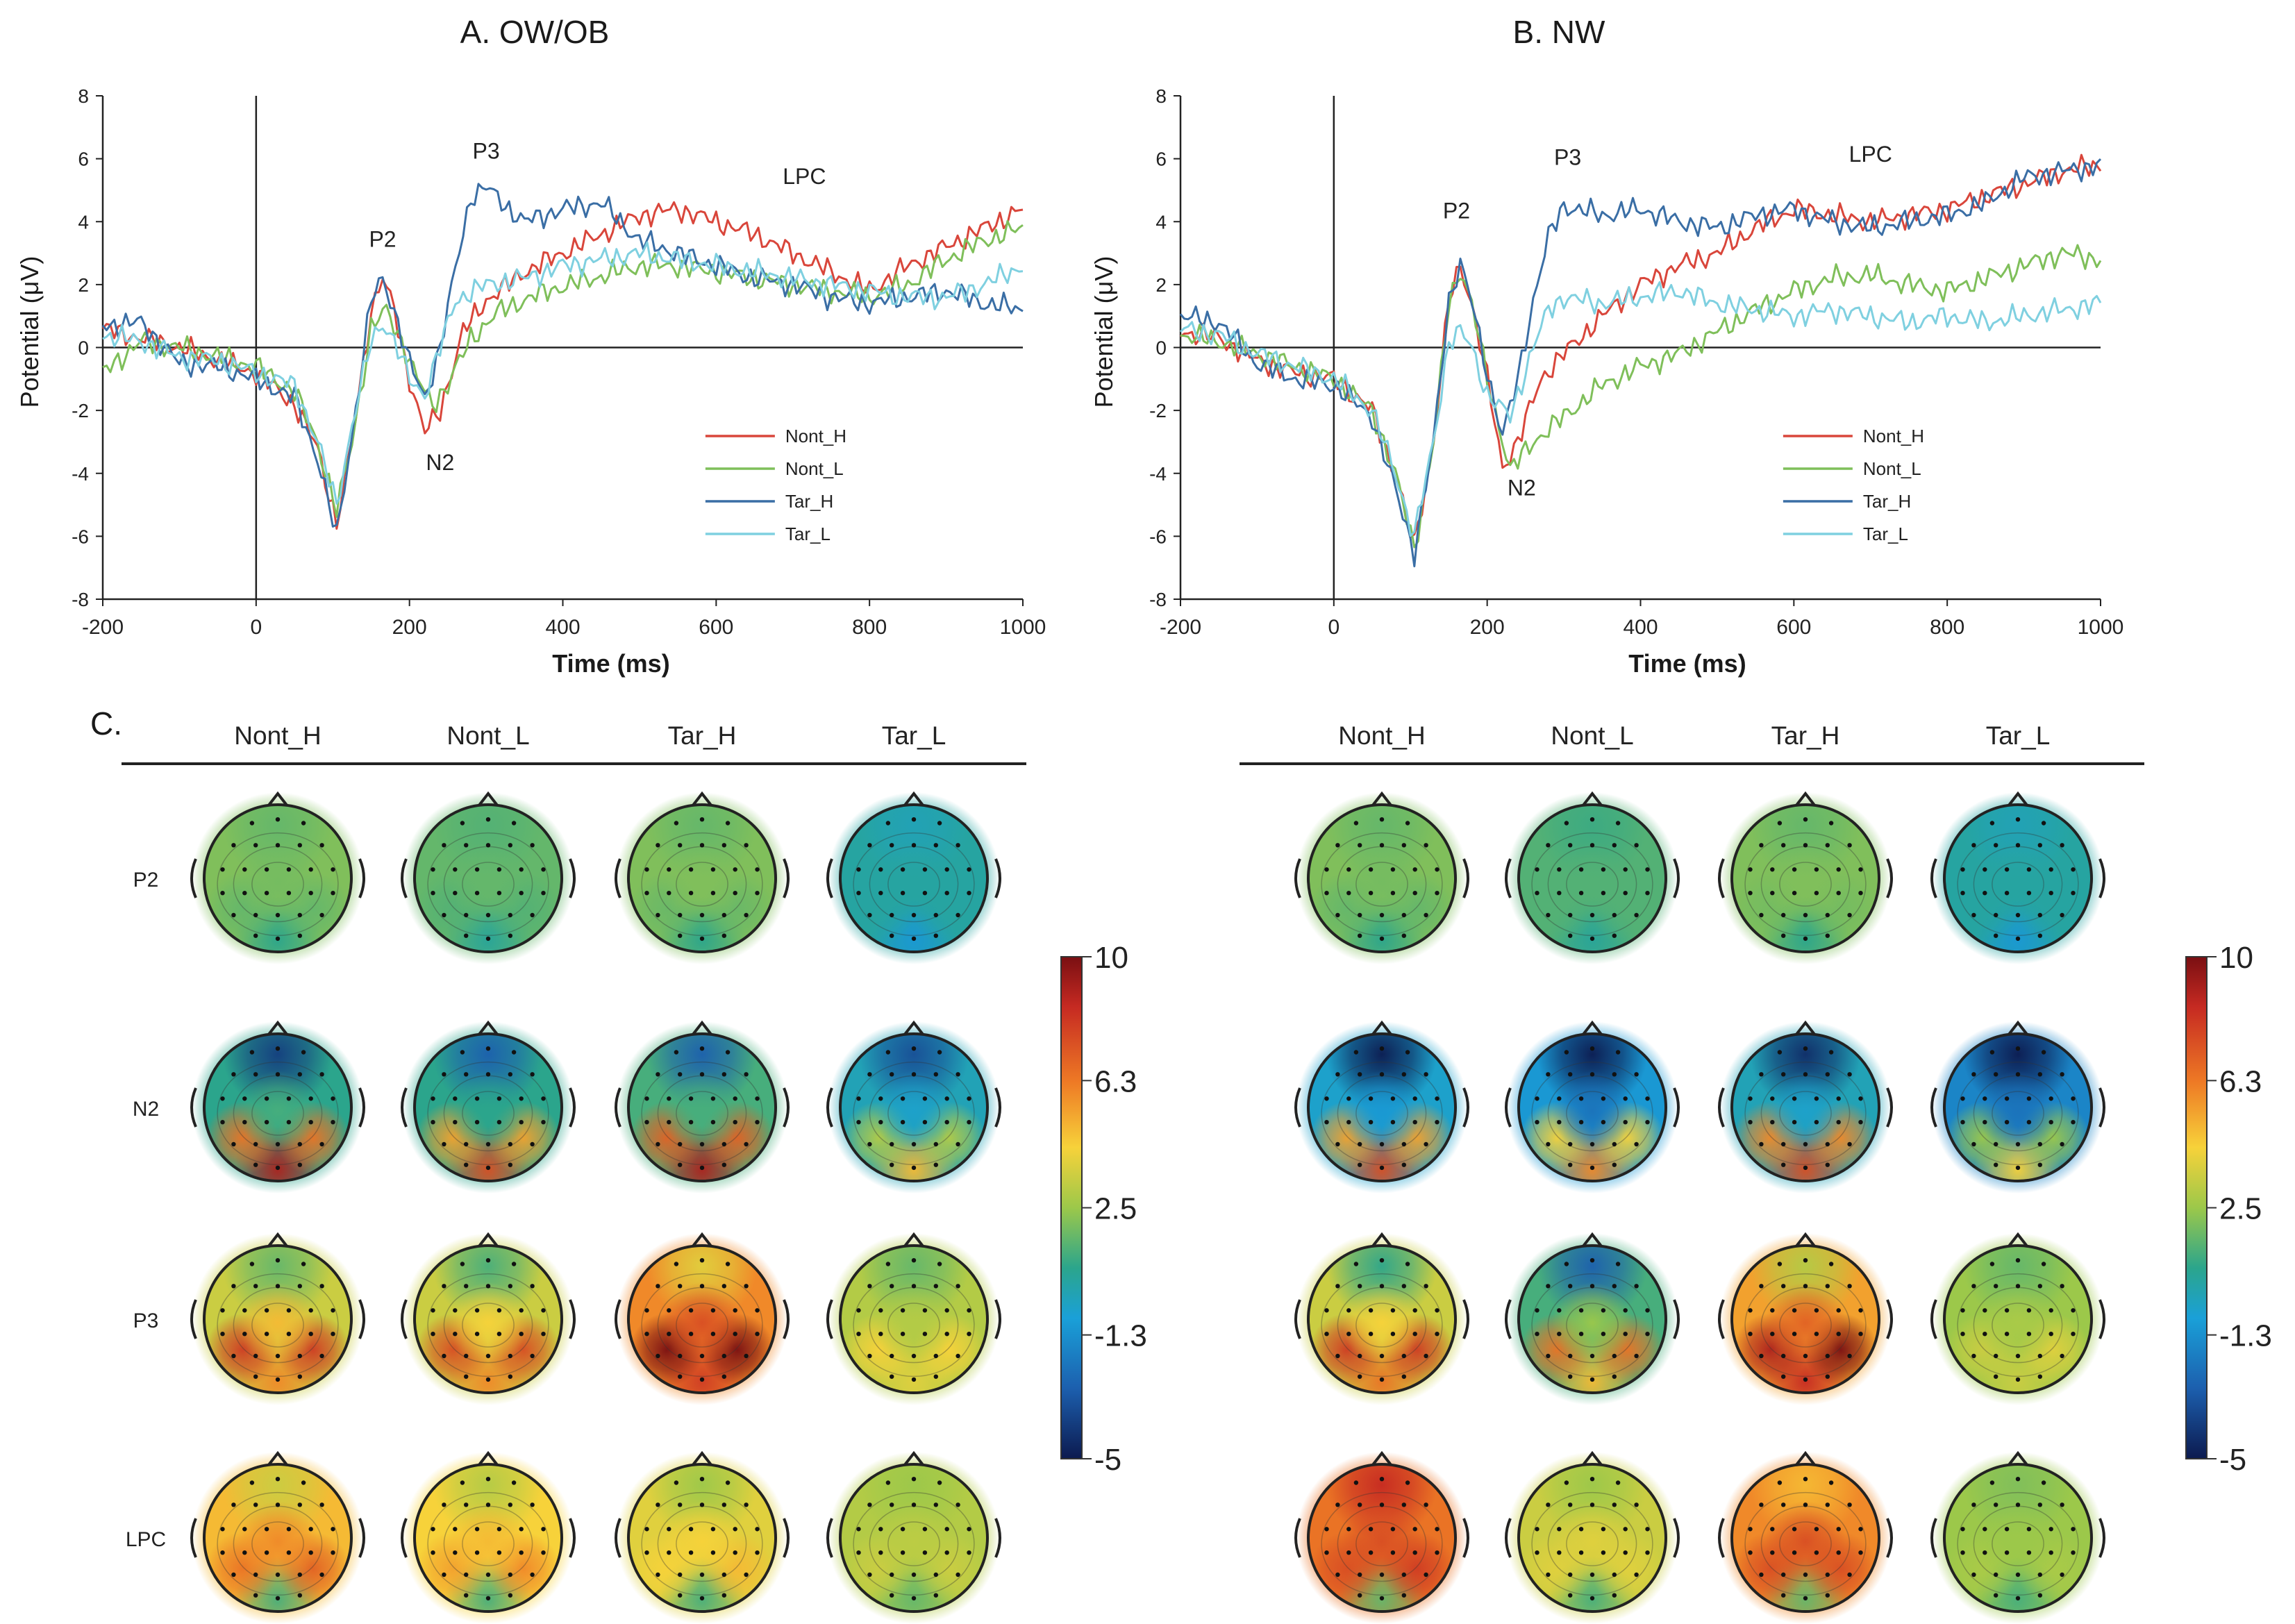 This screenshot has width=2295, height=1624. Describe the element at coordinates (146, 1109) in the screenshot. I see `row-label: N2` at that location.